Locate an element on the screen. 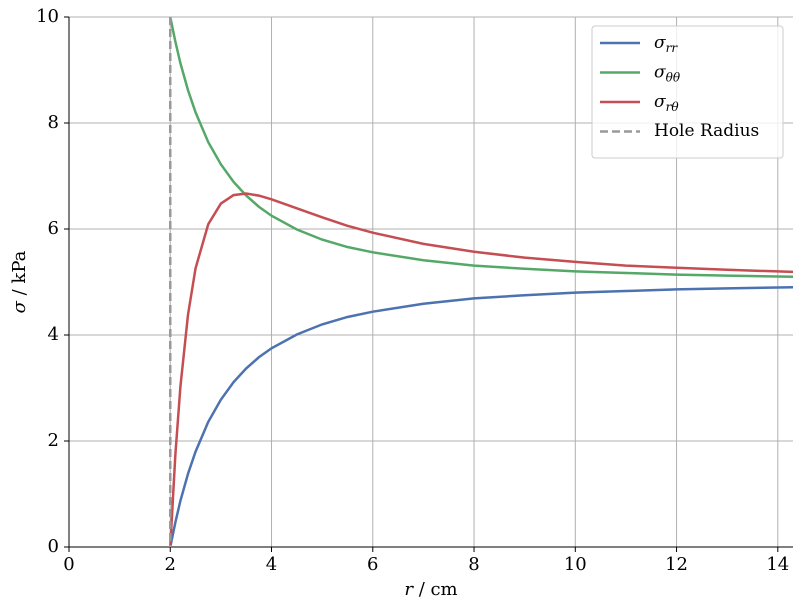 The height and width of the screenshot is (609, 807). x-tick-label: 12 is located at coordinates (676, 564).